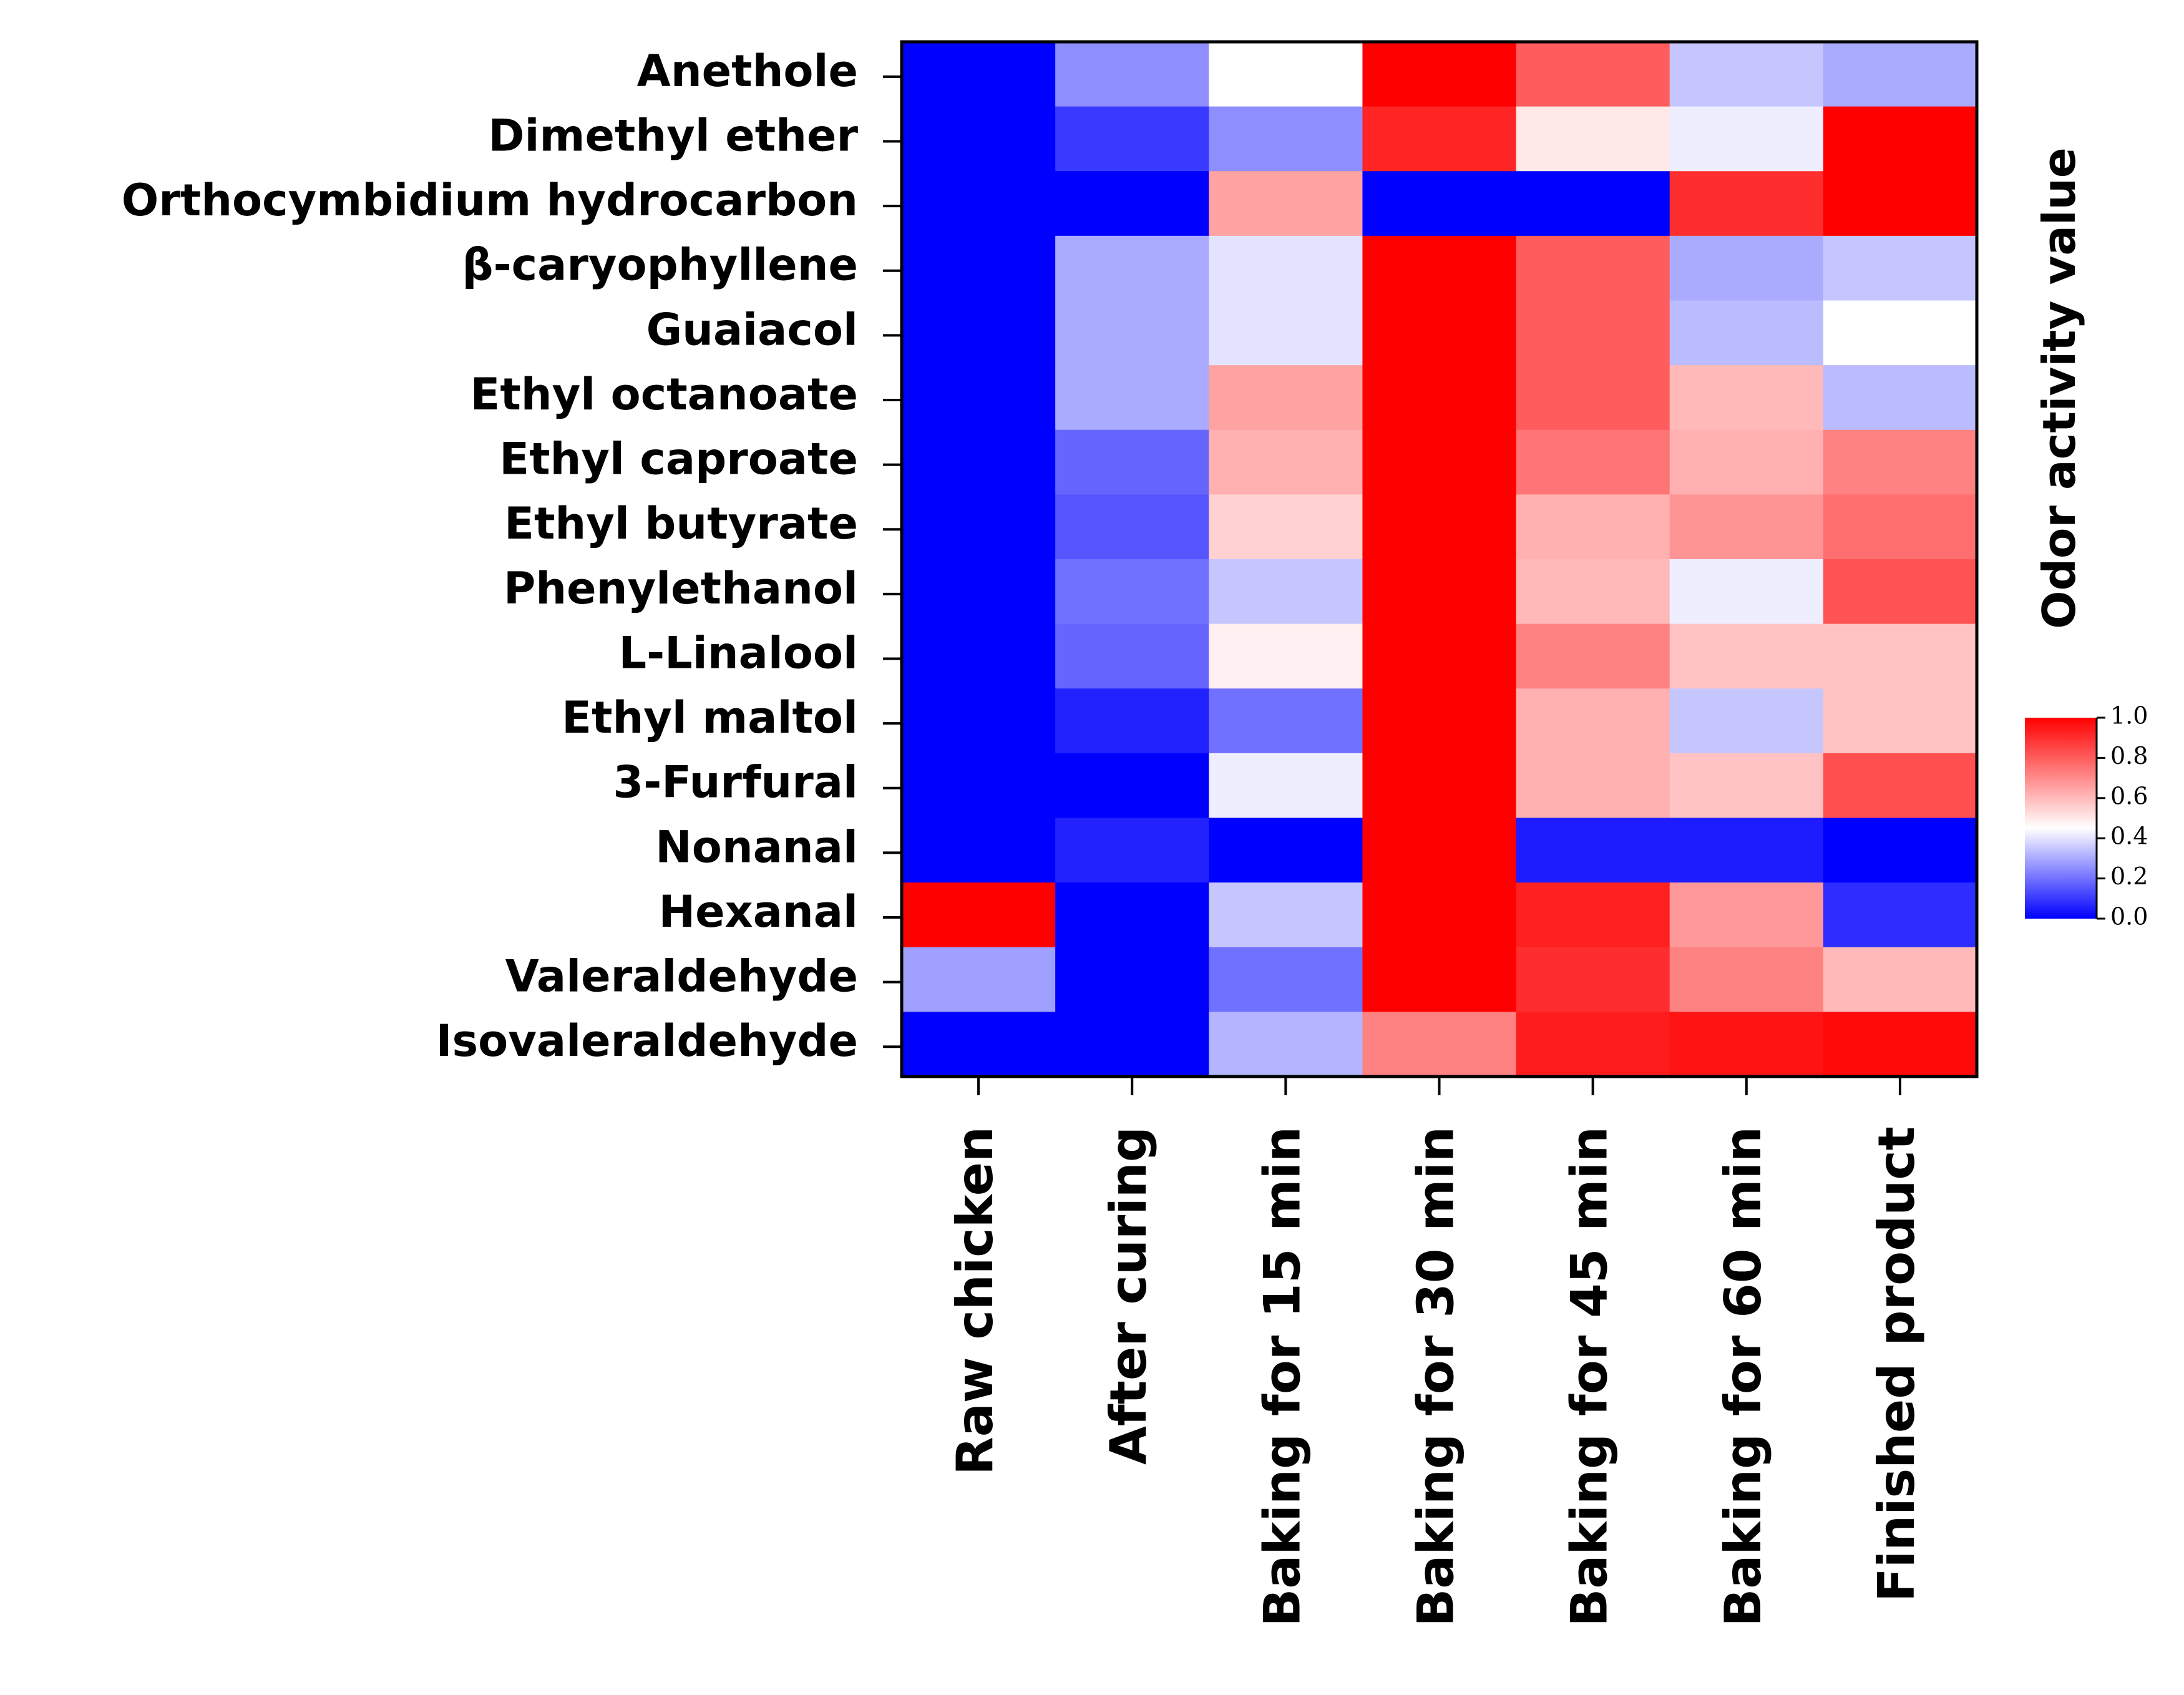 This screenshot has height=1695, width=2184. Describe the element at coordinates (682, 976) in the screenshot. I see `row-label: Valeraldehyde` at that location.